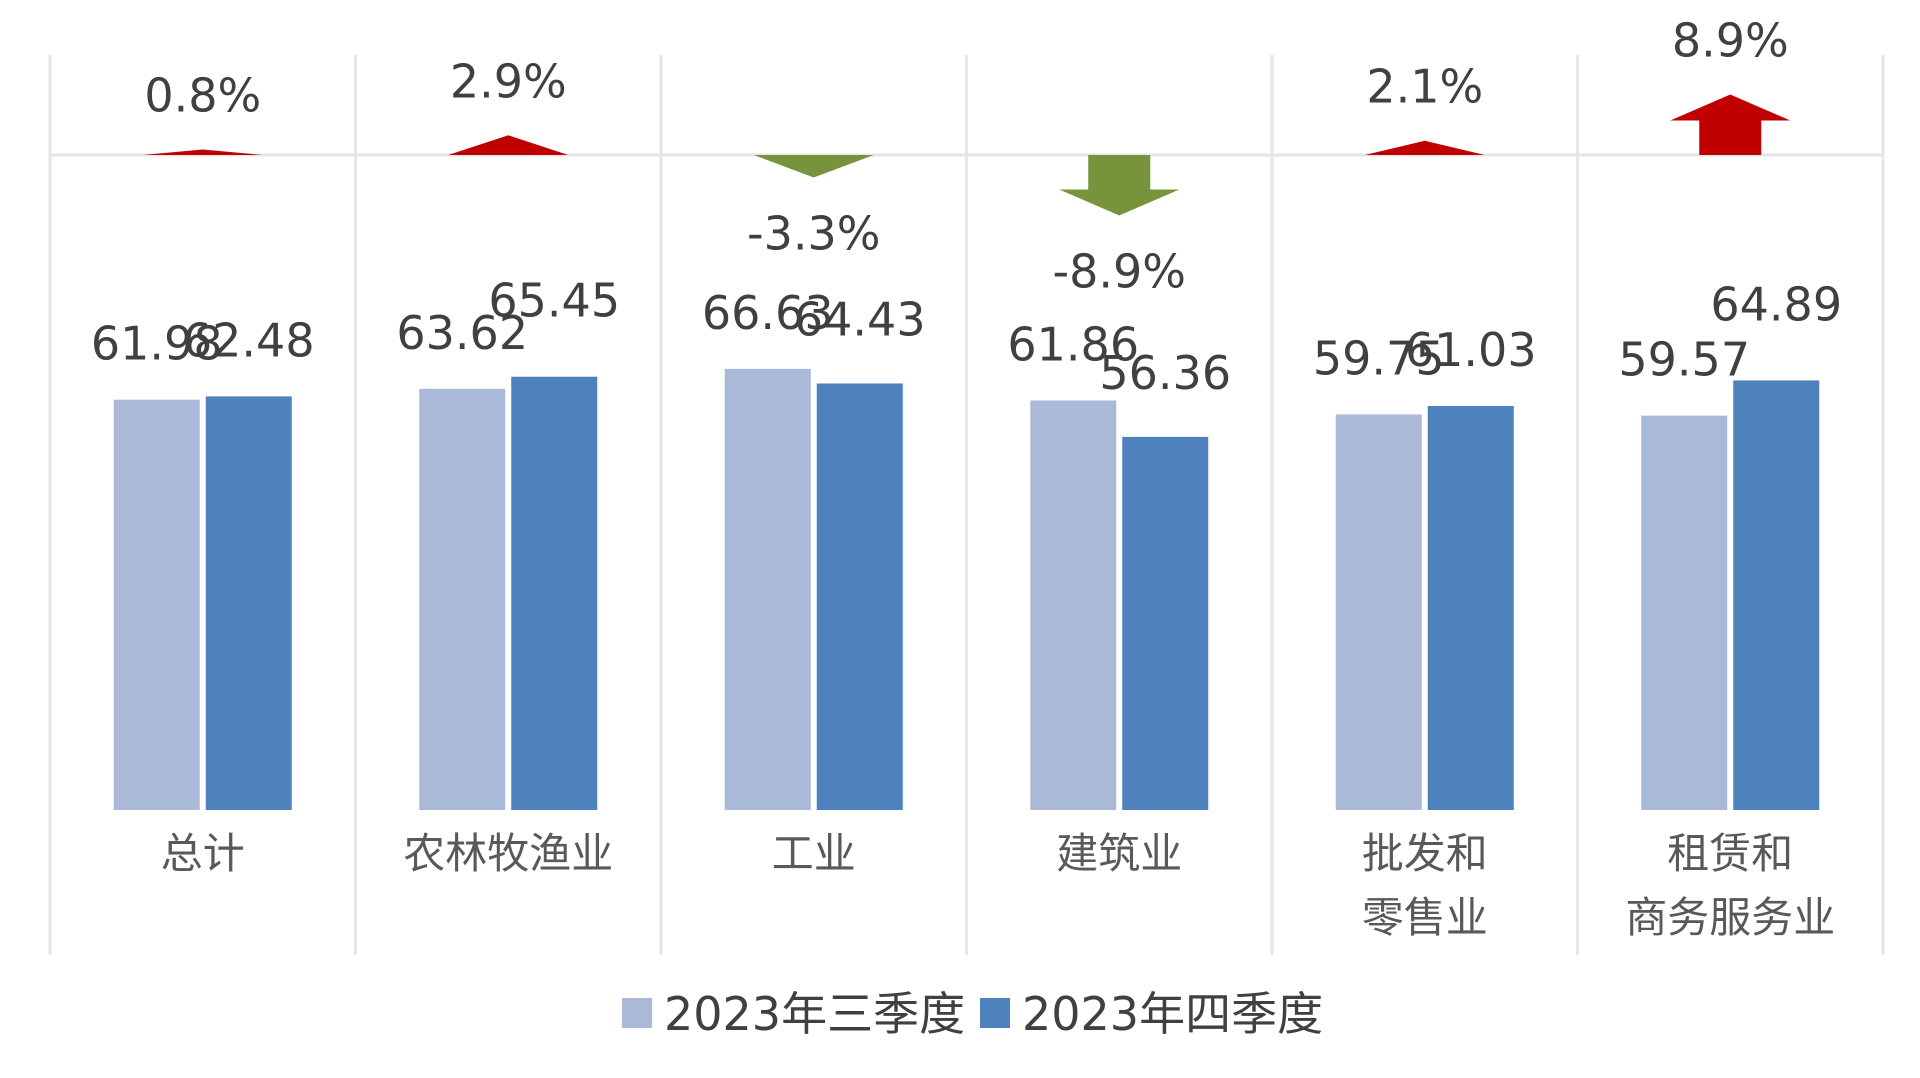 The image size is (1920, 1078). I want to click on category-label: 农林牧渔业, so click(508, 853).